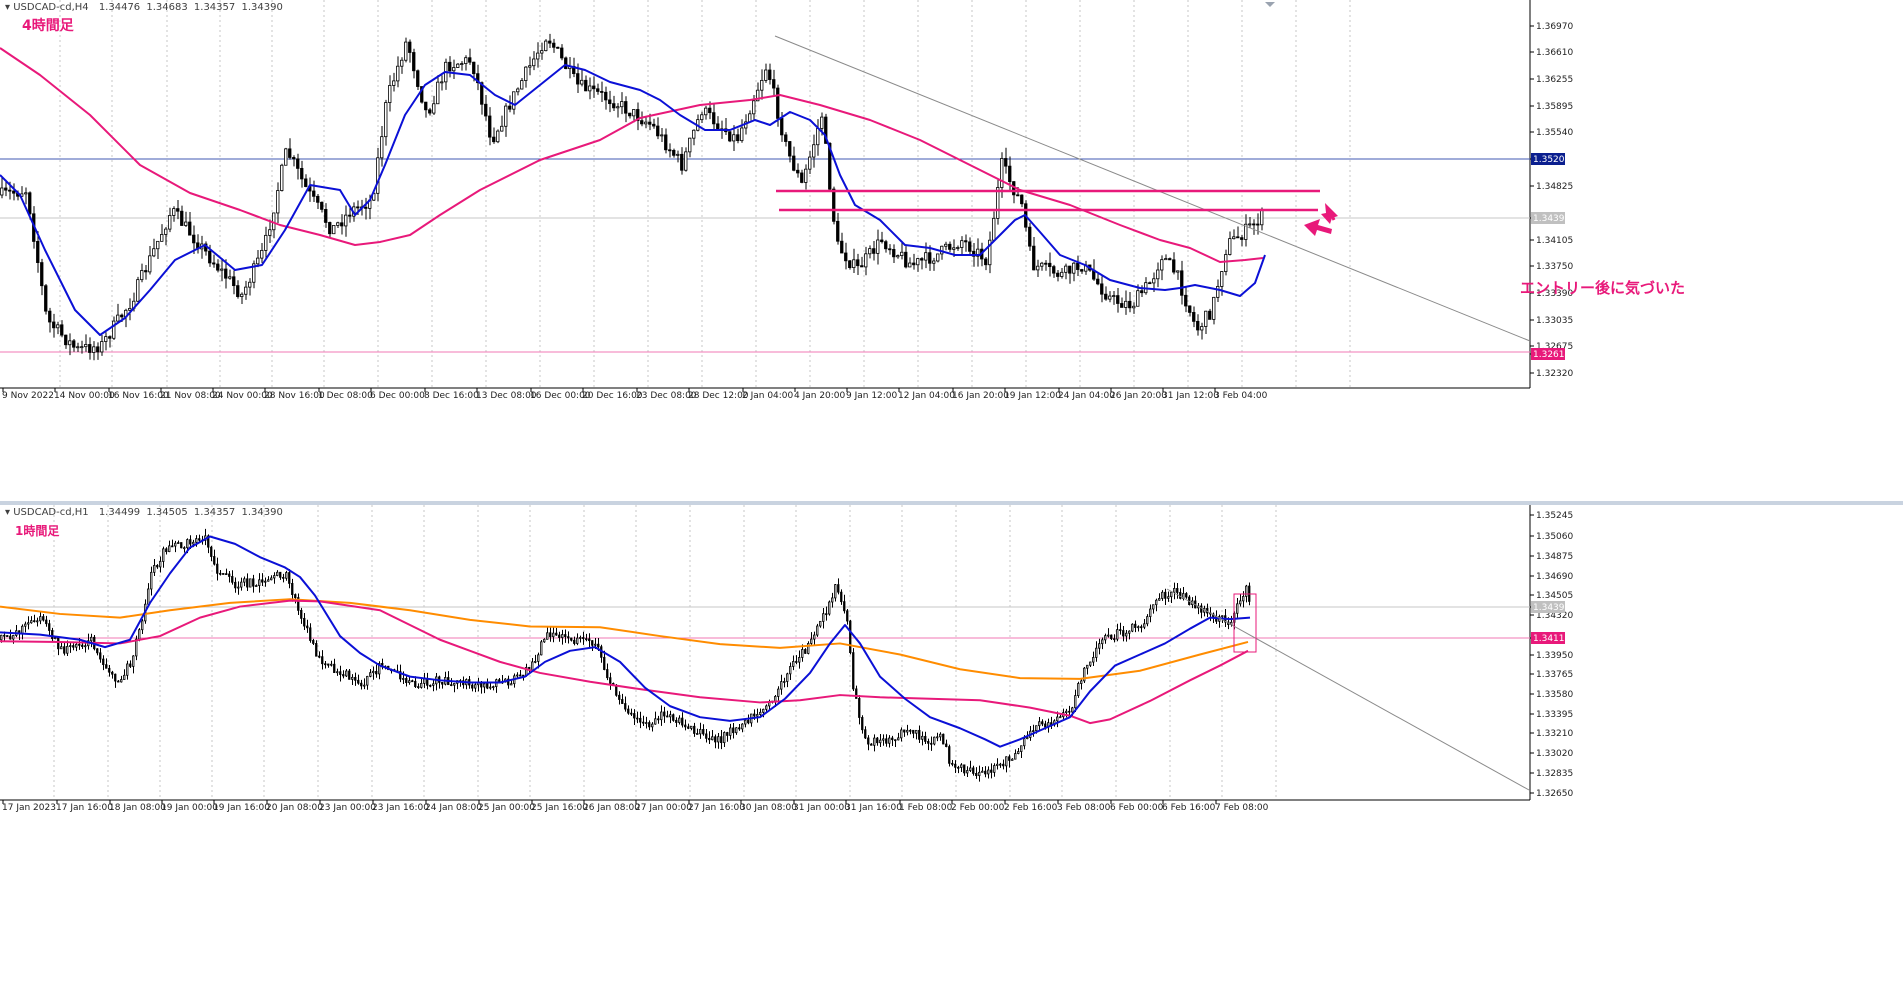 The image size is (1903, 997). Describe the element at coordinates (29, 808) in the screenshot. I see `h1-date-label: 17 Jan 2023` at that location.